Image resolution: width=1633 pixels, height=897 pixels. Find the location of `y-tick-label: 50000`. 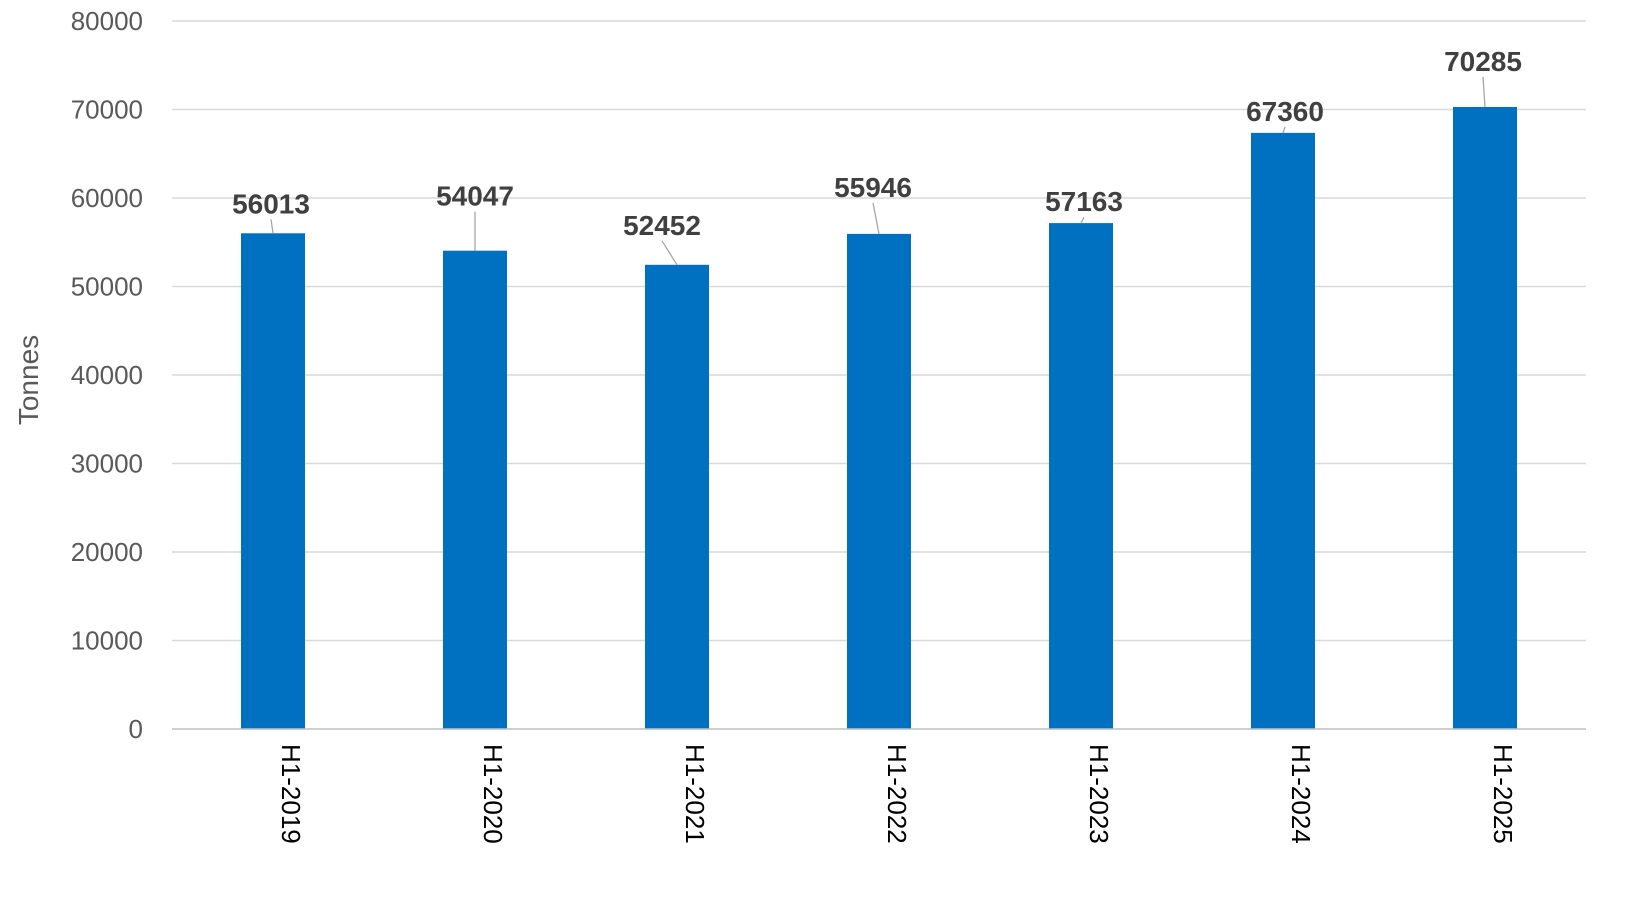

y-tick-label: 50000 is located at coordinates (107, 287).